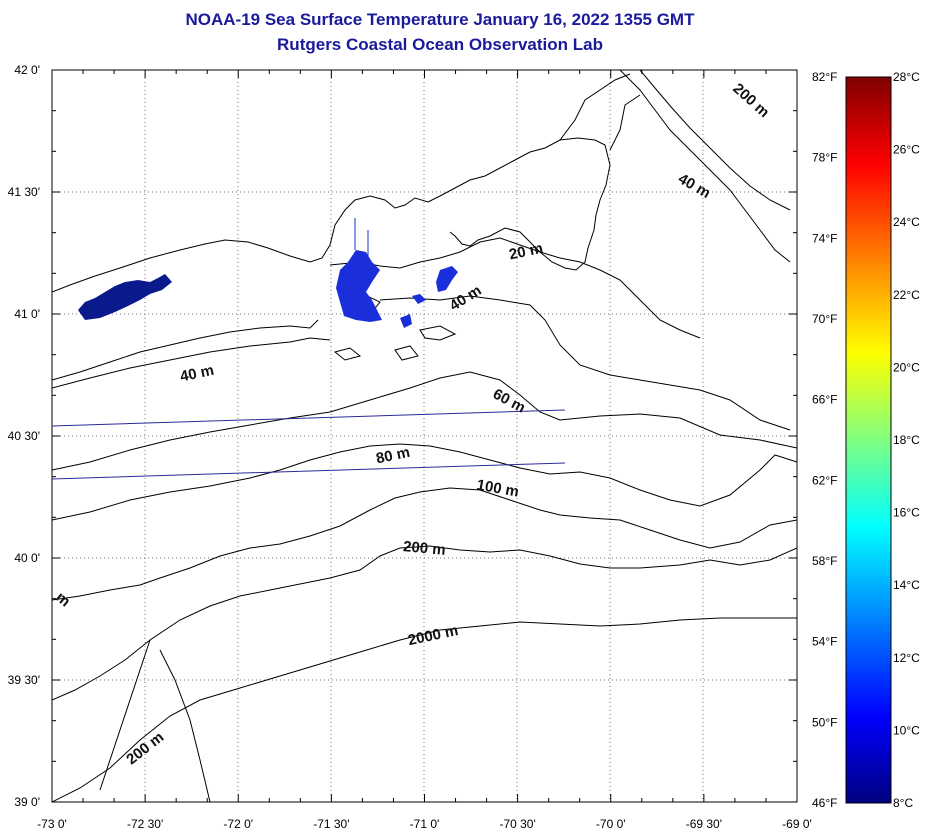  I want to click on contour-label: 20 m, so click(526, 252).